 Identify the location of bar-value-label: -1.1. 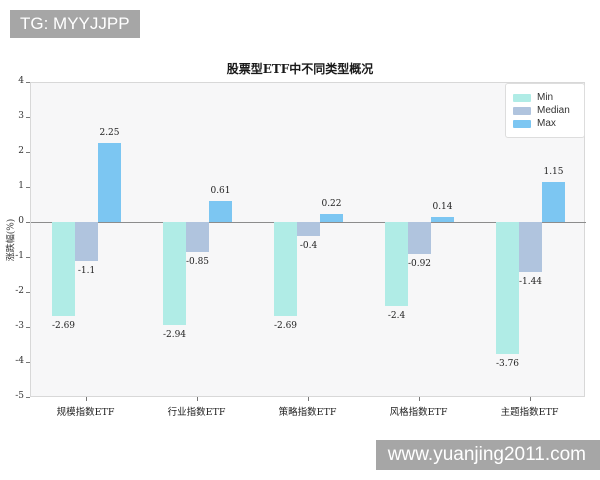
(86, 270).